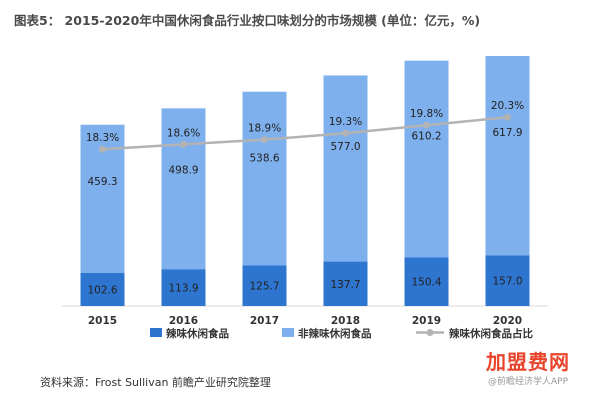  I want to click on share-point-2018, so click(345, 133).